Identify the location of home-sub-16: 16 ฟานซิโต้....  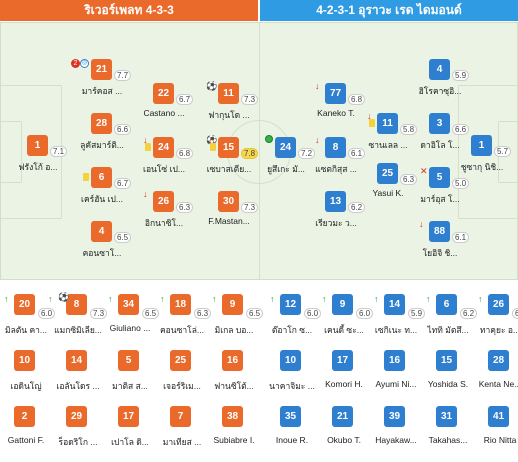
(234, 373).